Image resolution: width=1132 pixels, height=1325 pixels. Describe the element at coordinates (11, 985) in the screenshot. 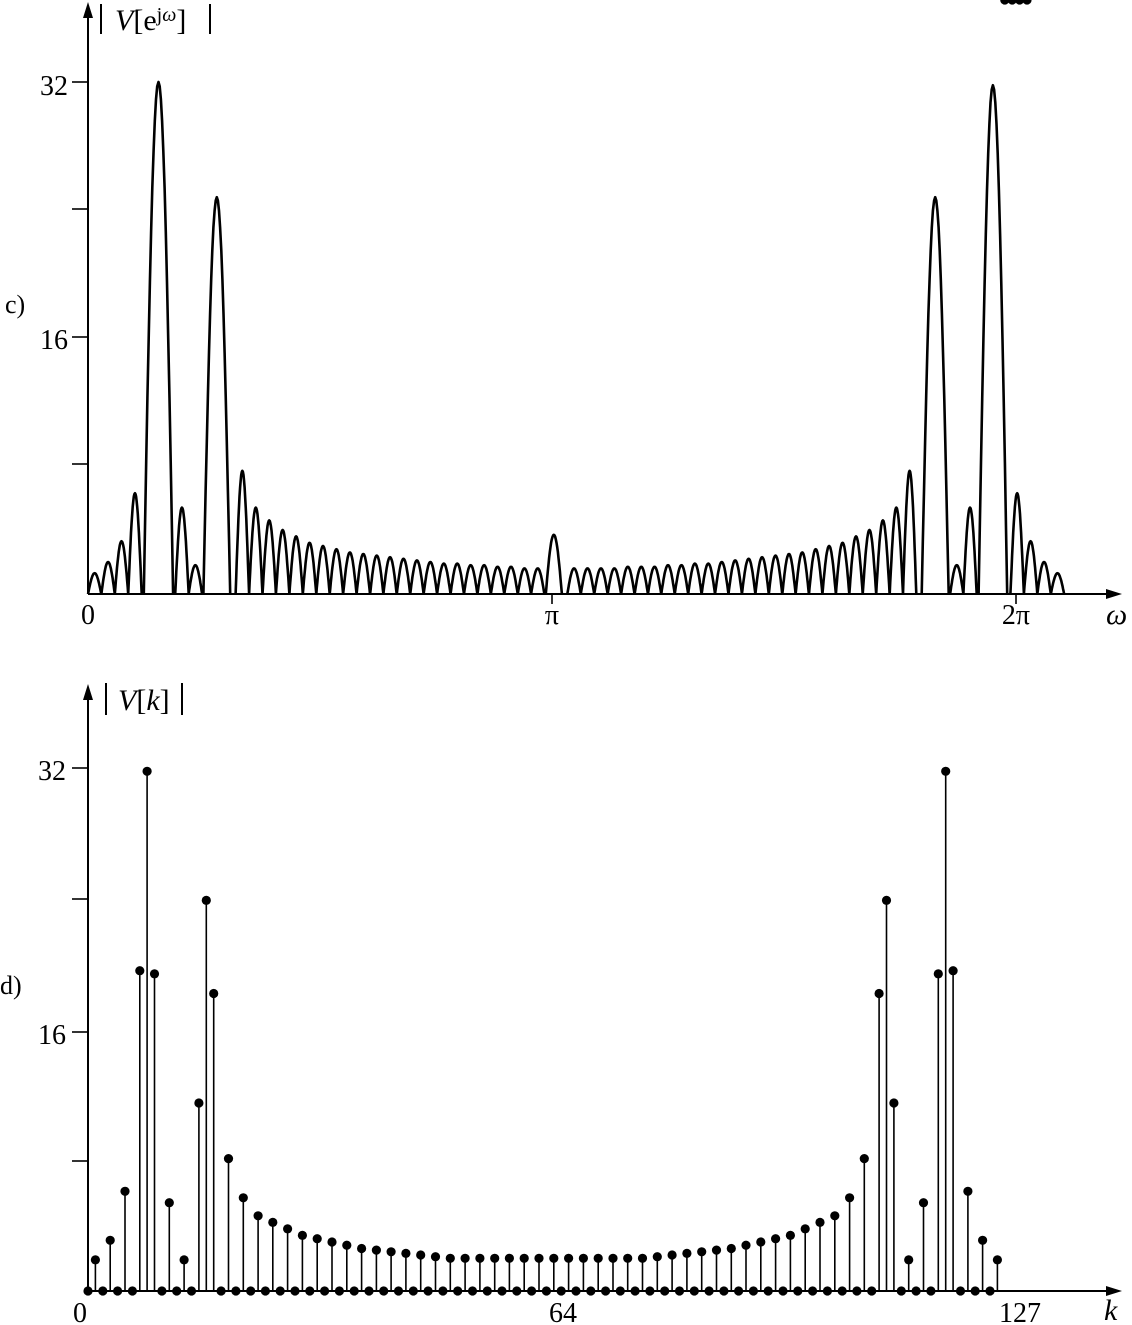

I see `panel-d-label: d)` at that location.